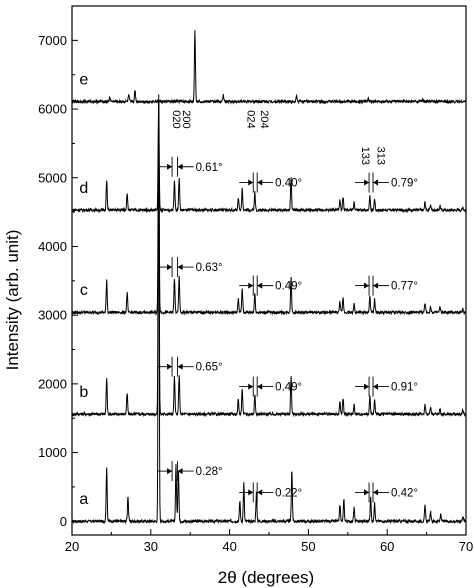 This screenshot has height=588, width=474. What do you see at coordinates (209, 472) in the screenshot?
I see `split-value-label: 0.28°` at bounding box center [209, 472].